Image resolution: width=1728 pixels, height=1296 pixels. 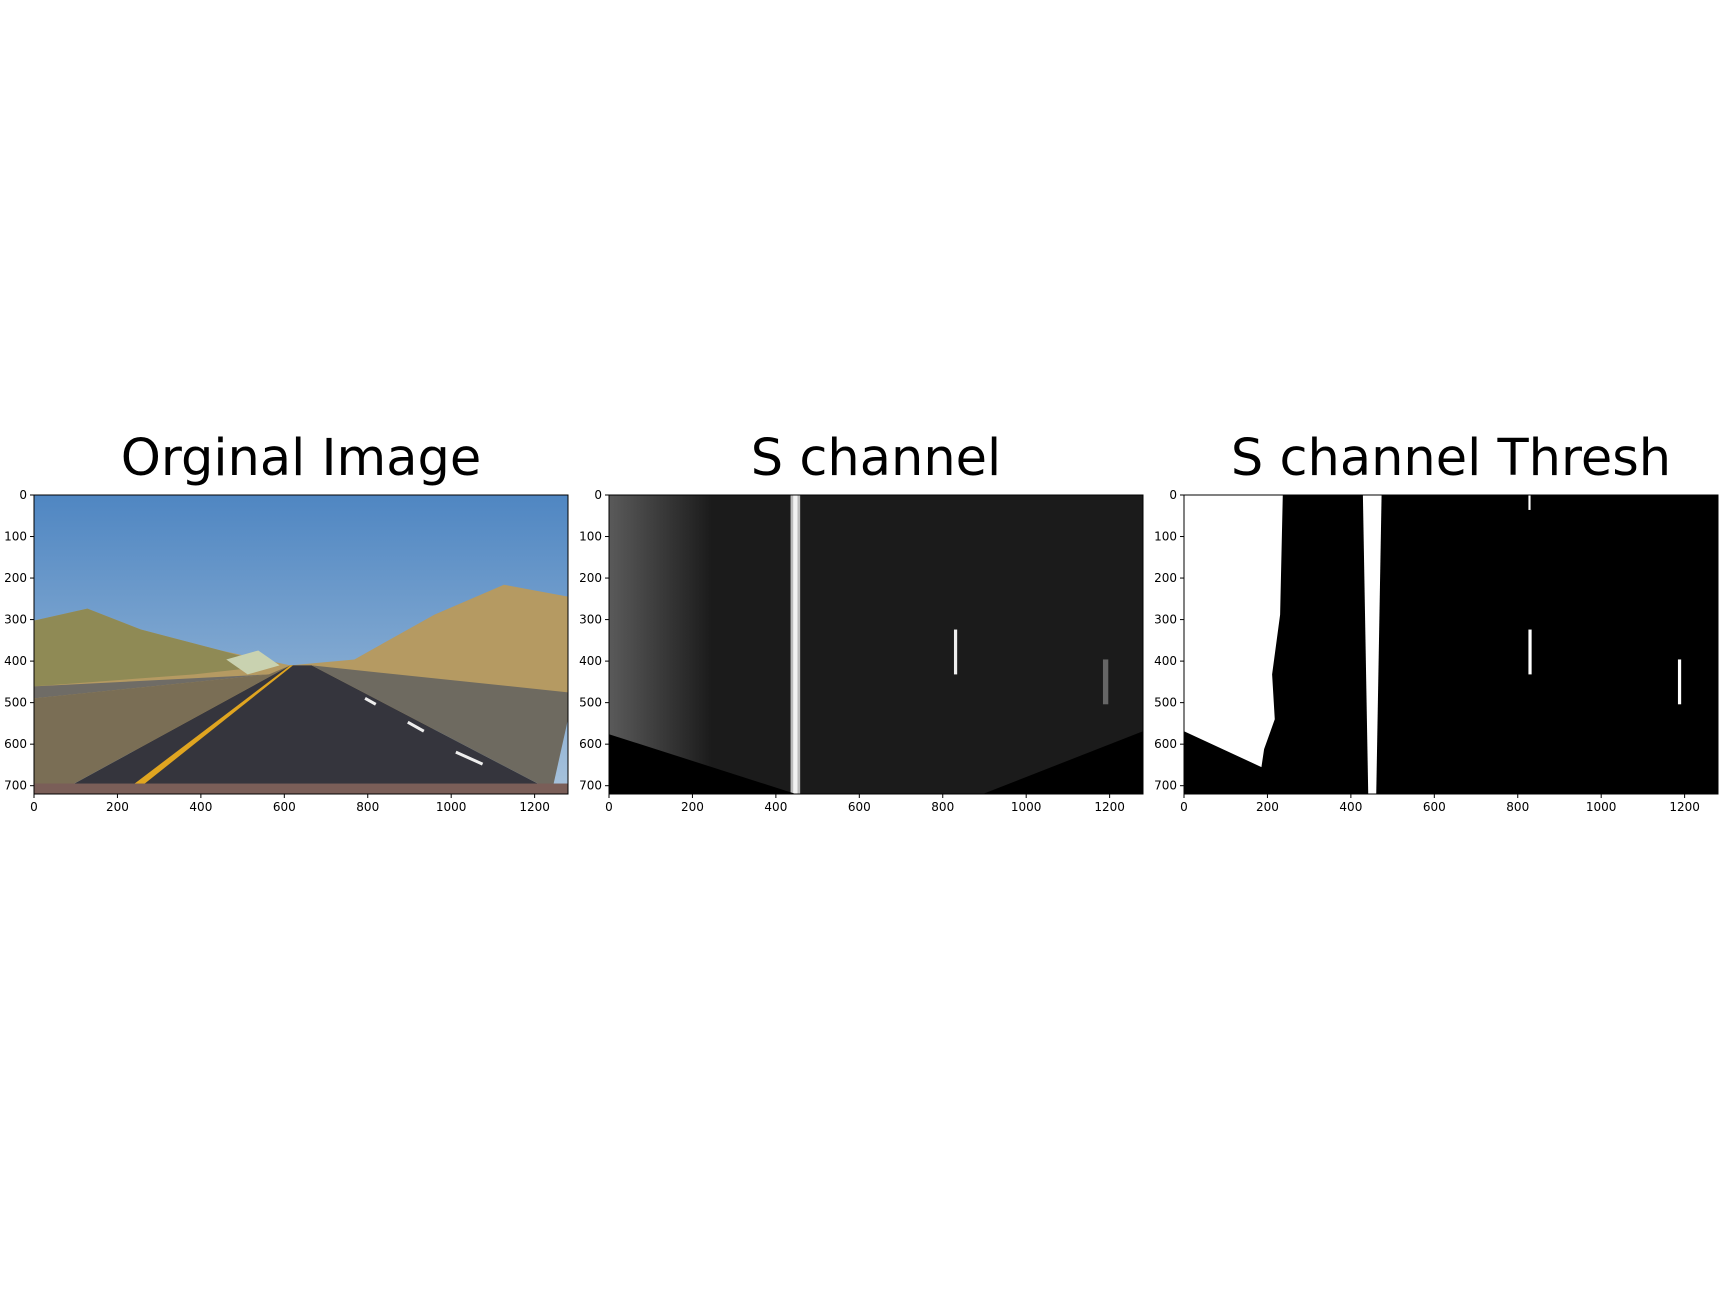 What do you see at coordinates (1451, 458) in the screenshot?
I see `panel-title: S channel Thresh` at bounding box center [1451, 458].